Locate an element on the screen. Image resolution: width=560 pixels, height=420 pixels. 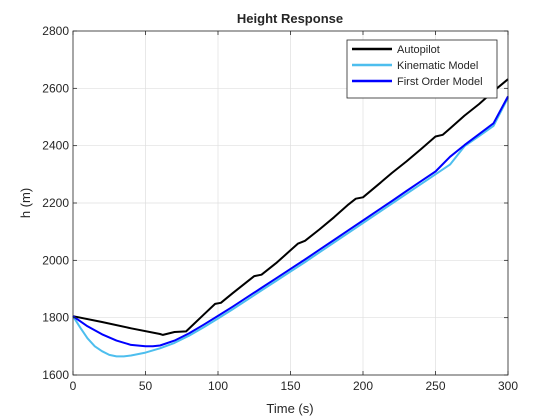
x-tick-label: 100 is located at coordinates (218, 386).